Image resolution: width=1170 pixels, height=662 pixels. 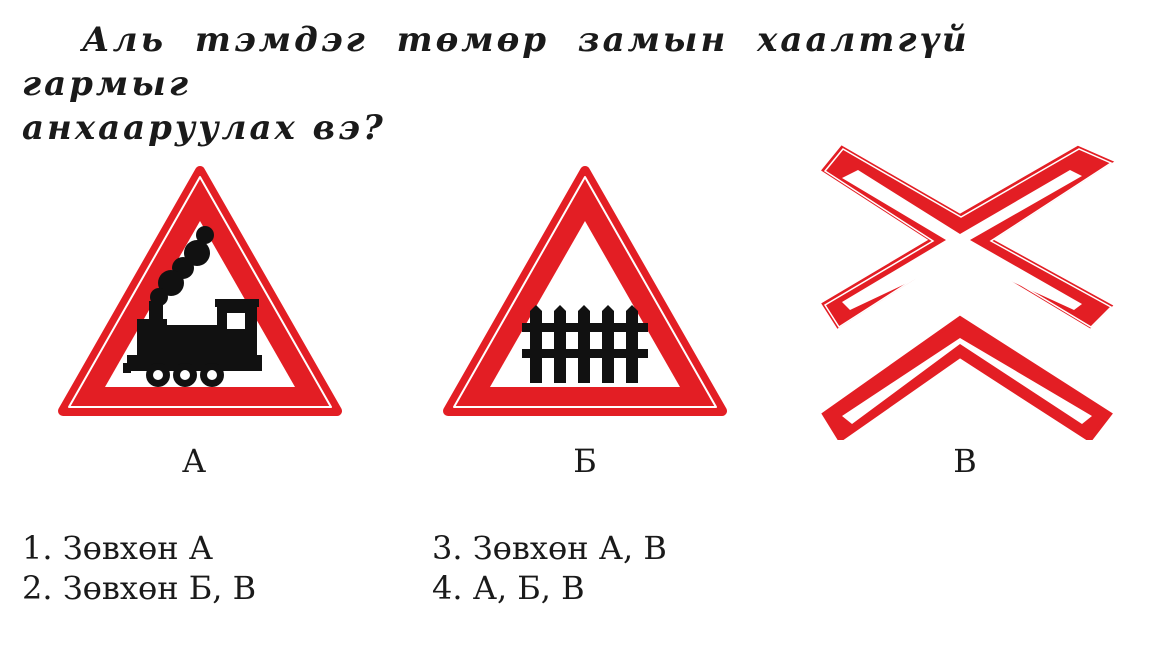 What do you see at coordinates (549, 568) in the screenshot?
I see `answers-right: 3. Зөвхөн А, В 4. А, Б, В` at bounding box center [549, 568].